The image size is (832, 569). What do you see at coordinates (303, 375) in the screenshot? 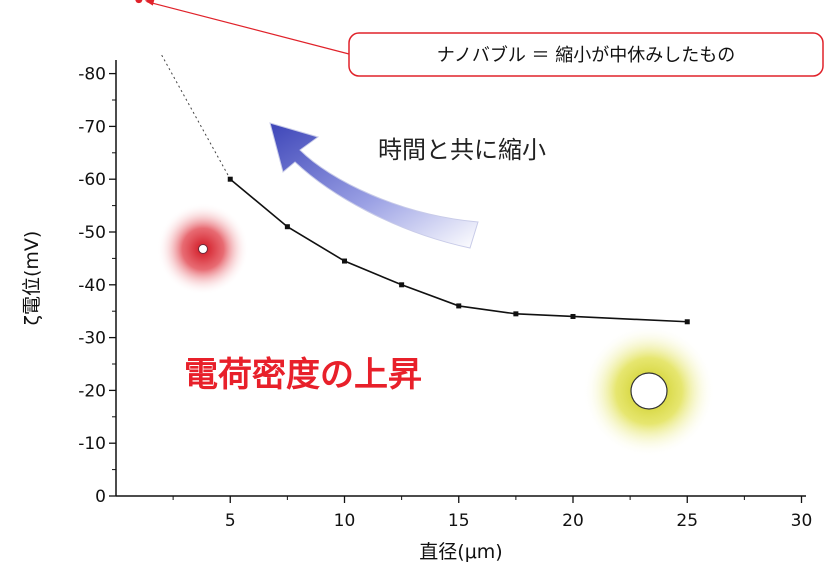
I see `charge-label: 電荷密度の上昇` at bounding box center [303, 375].